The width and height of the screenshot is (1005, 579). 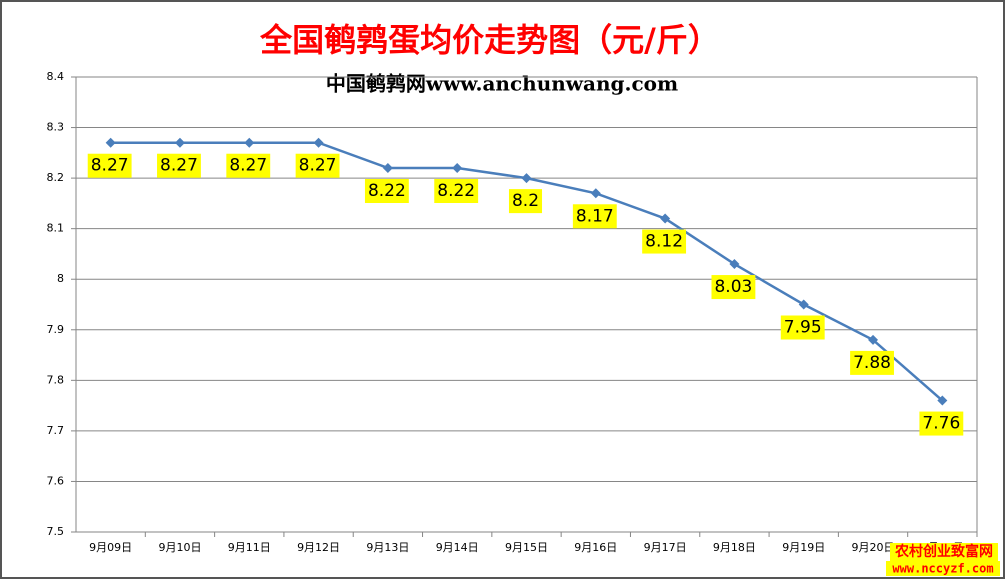 I want to click on data-label: 8.17, so click(x=595, y=216).